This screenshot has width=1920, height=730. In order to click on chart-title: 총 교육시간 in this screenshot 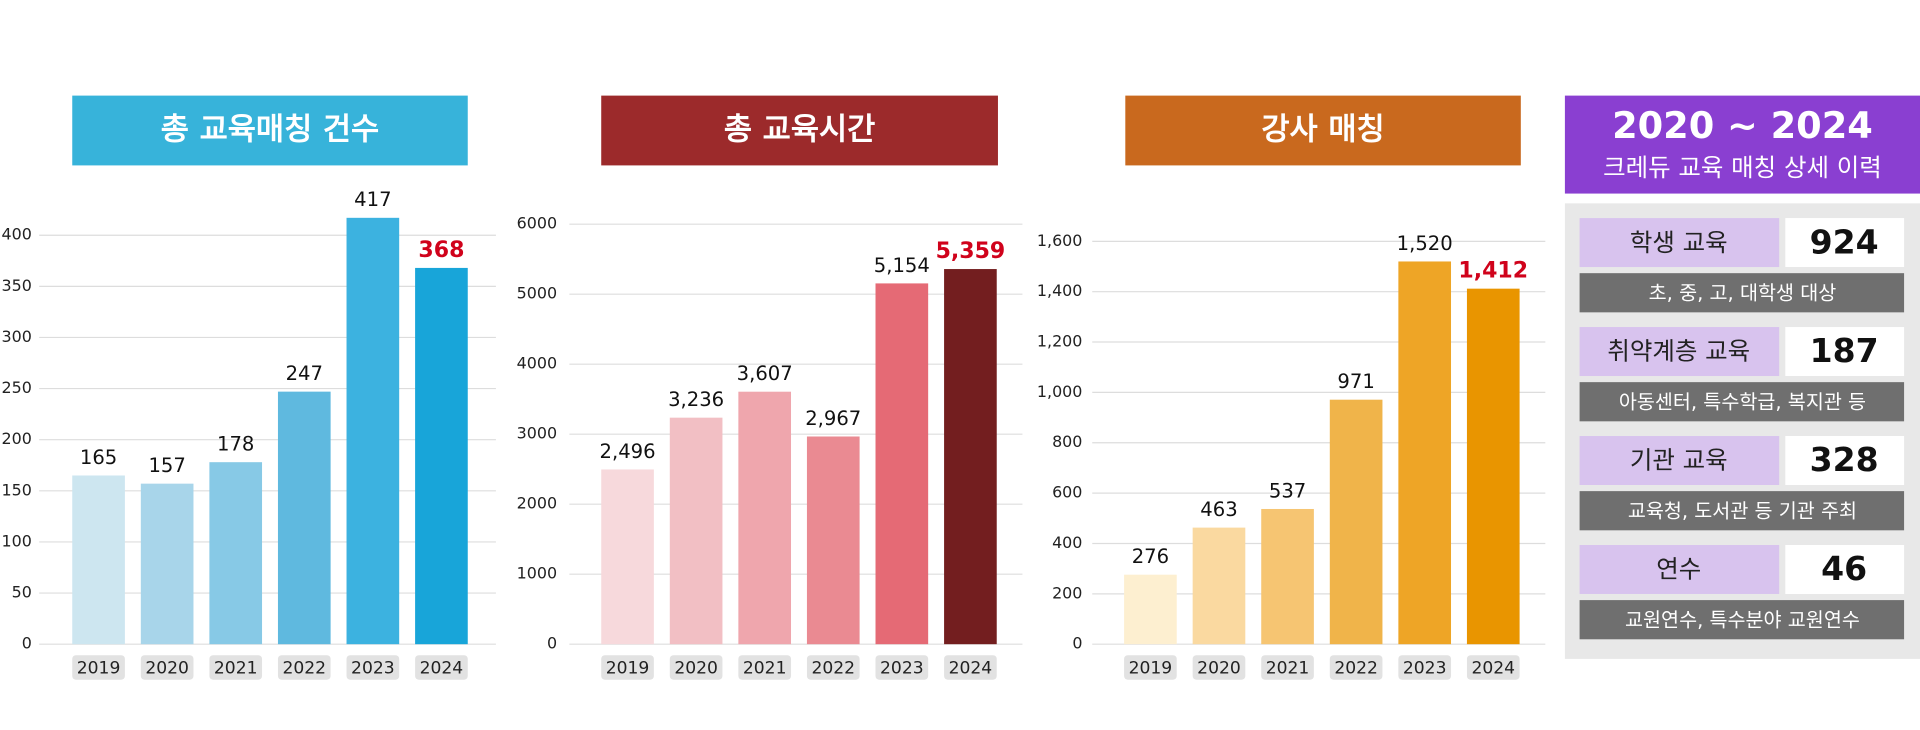, I will do `click(799, 130)`.